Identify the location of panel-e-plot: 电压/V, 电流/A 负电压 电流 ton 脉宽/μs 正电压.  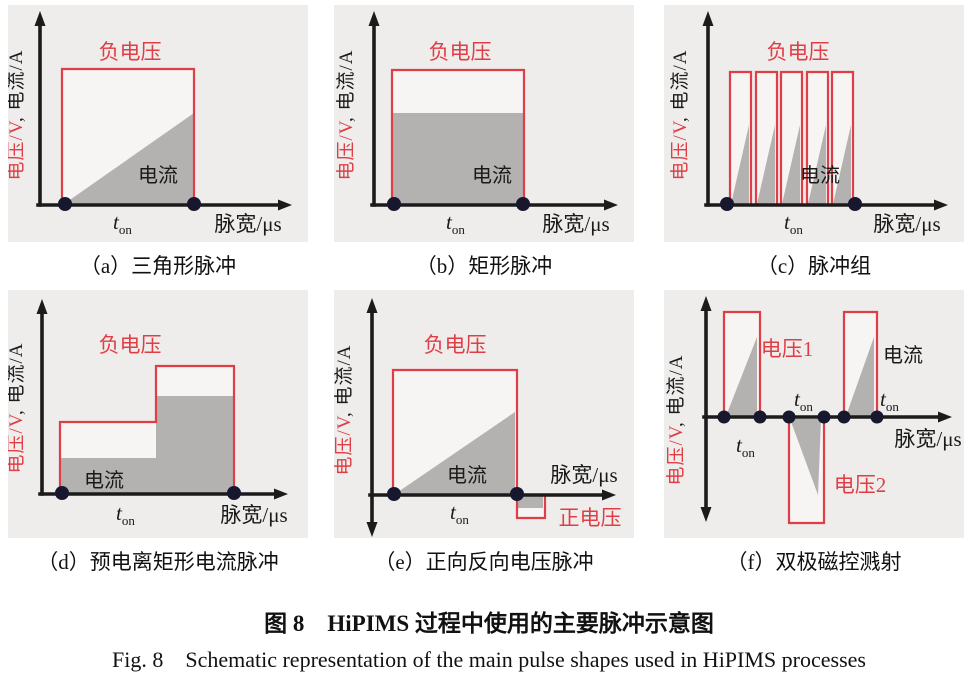
(478, 417).